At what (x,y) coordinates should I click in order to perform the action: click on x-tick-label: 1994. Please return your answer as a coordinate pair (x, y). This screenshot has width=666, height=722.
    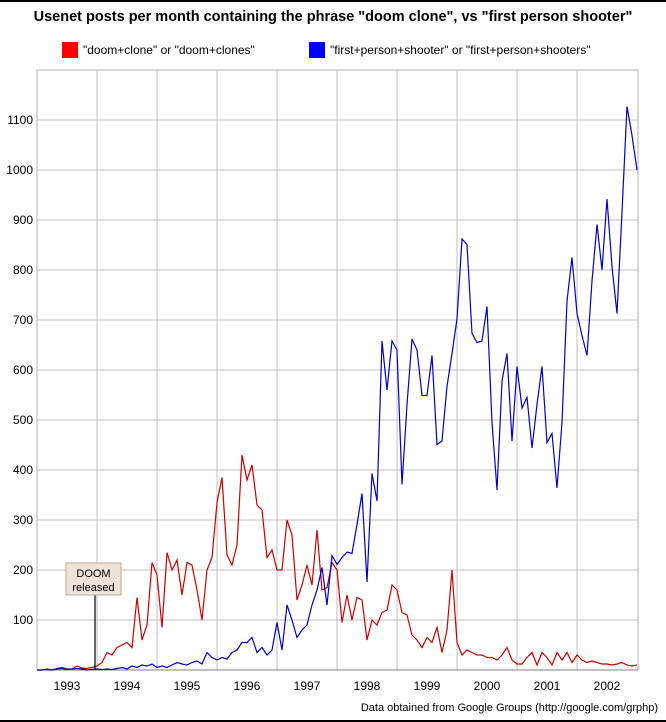
    Looking at the image, I should click on (127, 686).